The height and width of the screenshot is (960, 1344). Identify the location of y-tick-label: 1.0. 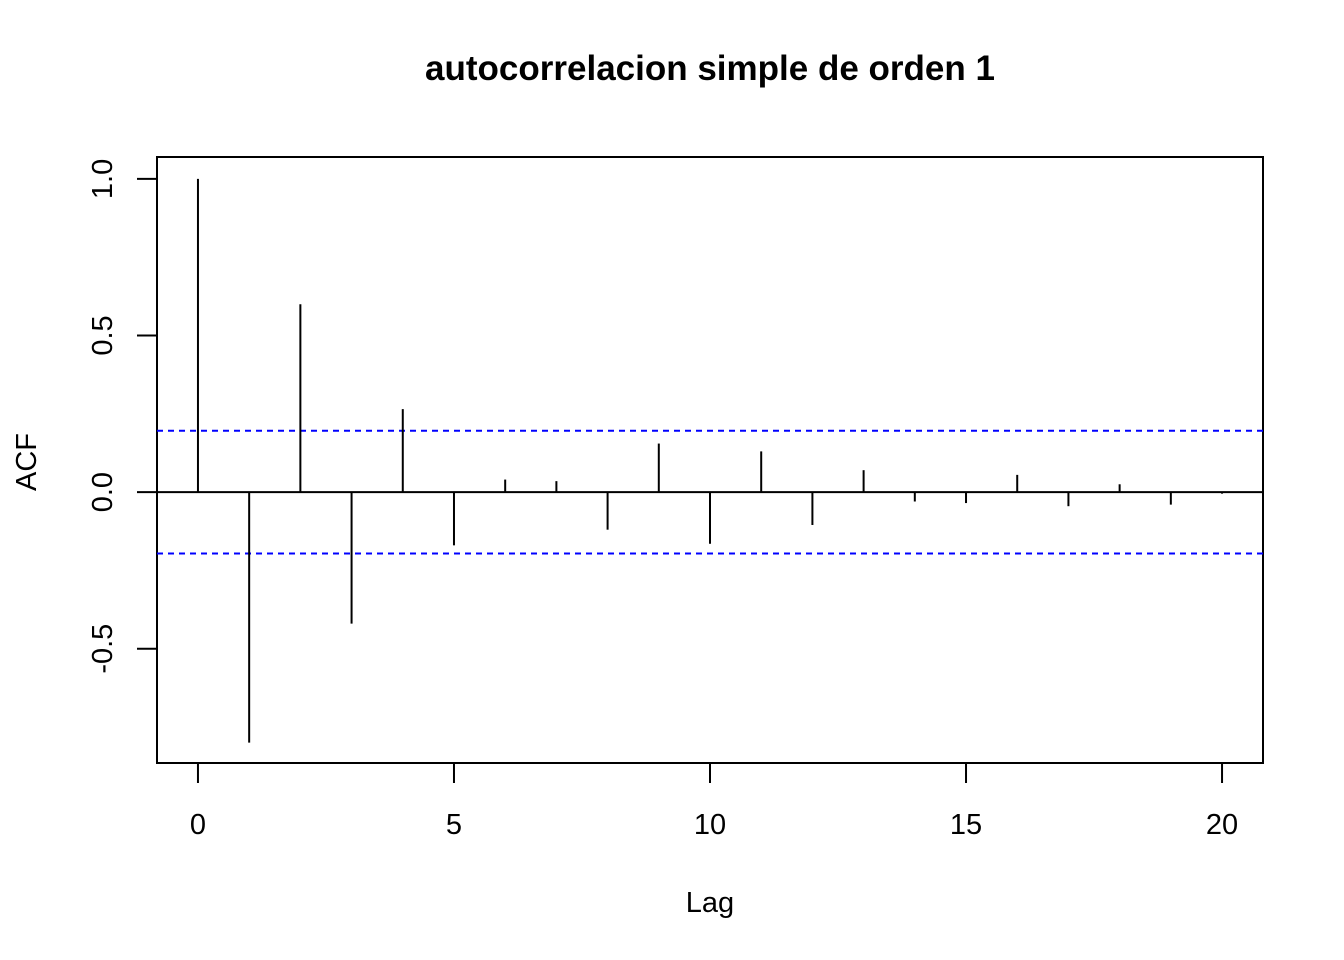
(103, 179).